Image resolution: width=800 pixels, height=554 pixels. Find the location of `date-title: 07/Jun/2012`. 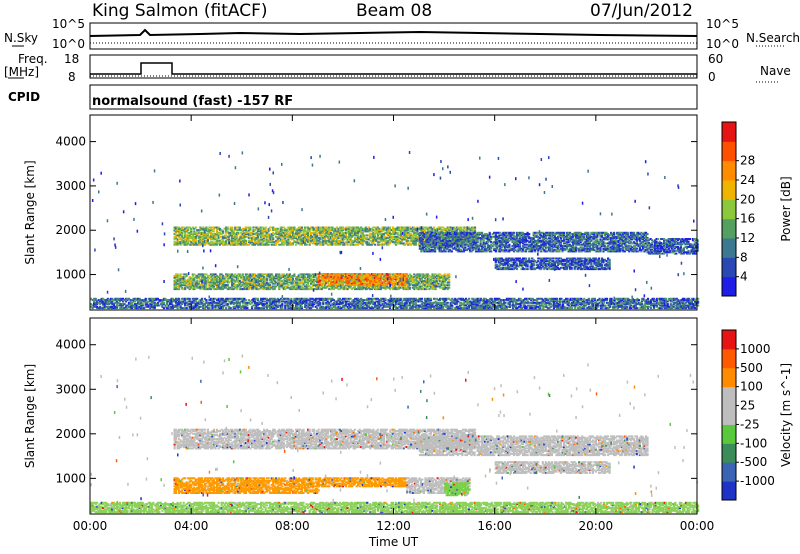

date-title: 07/Jun/2012 is located at coordinates (641, 11).